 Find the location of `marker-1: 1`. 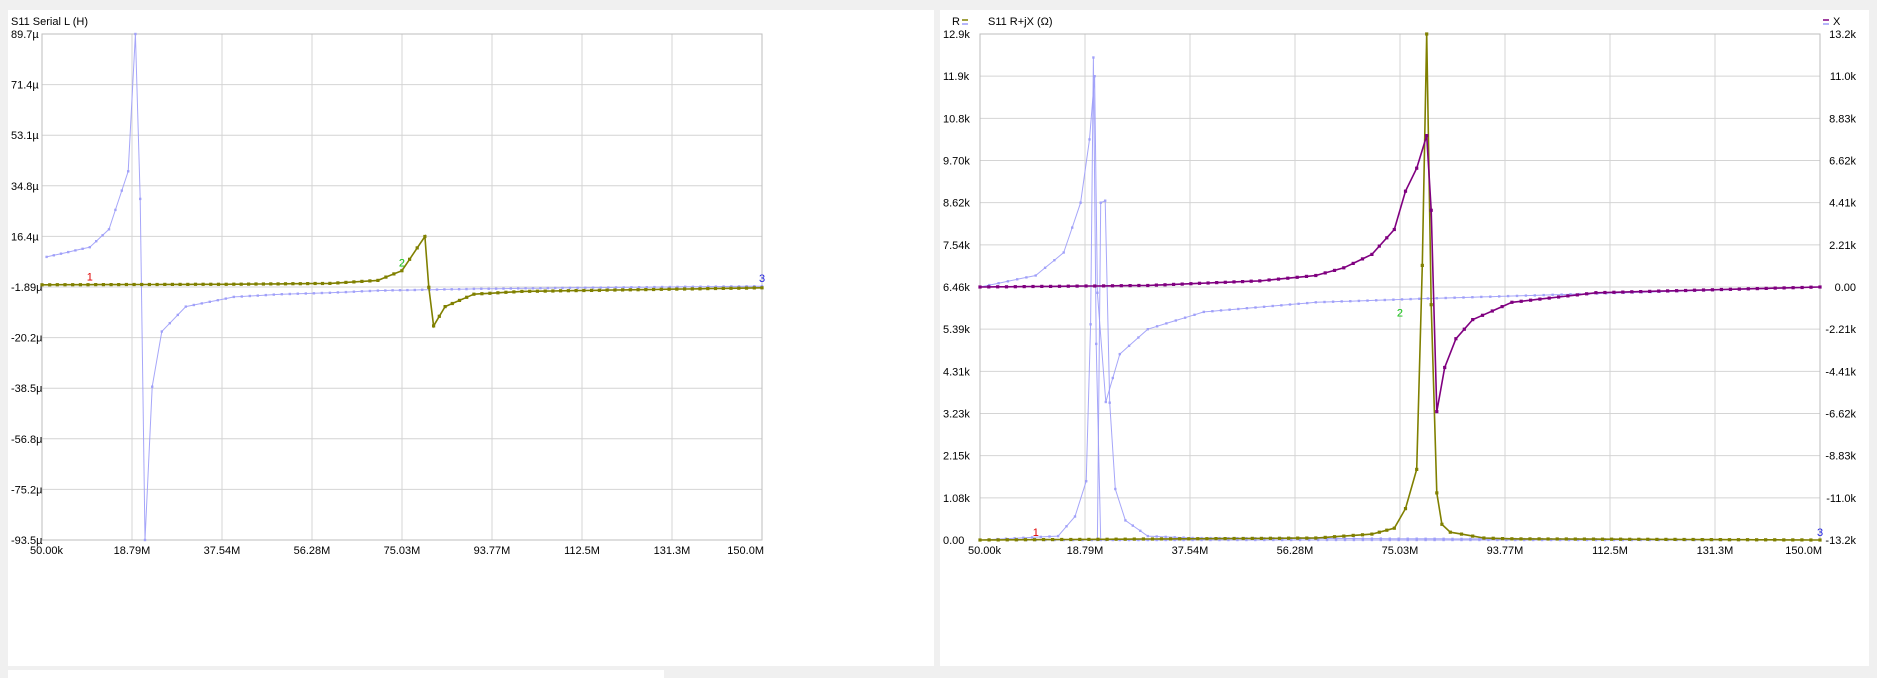

marker-1: 1 is located at coordinates (90, 278).